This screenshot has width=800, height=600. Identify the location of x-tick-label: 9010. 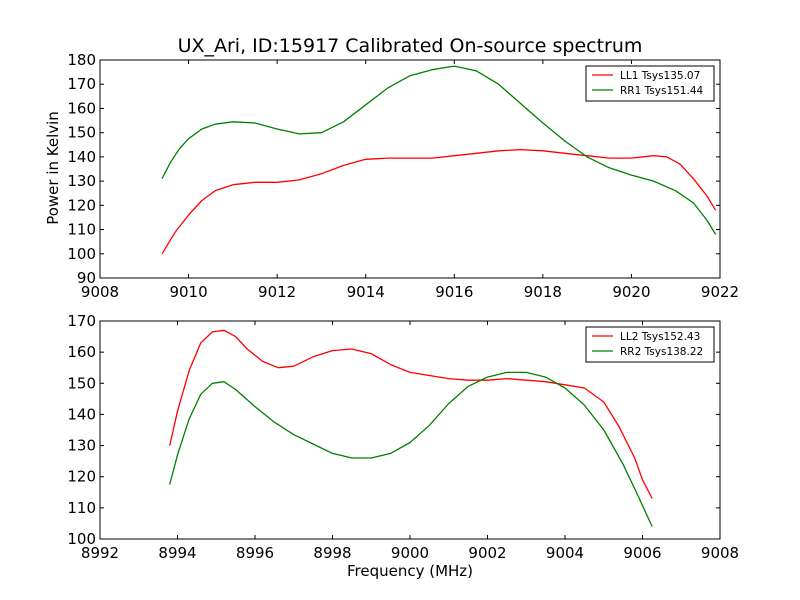
(188, 292).